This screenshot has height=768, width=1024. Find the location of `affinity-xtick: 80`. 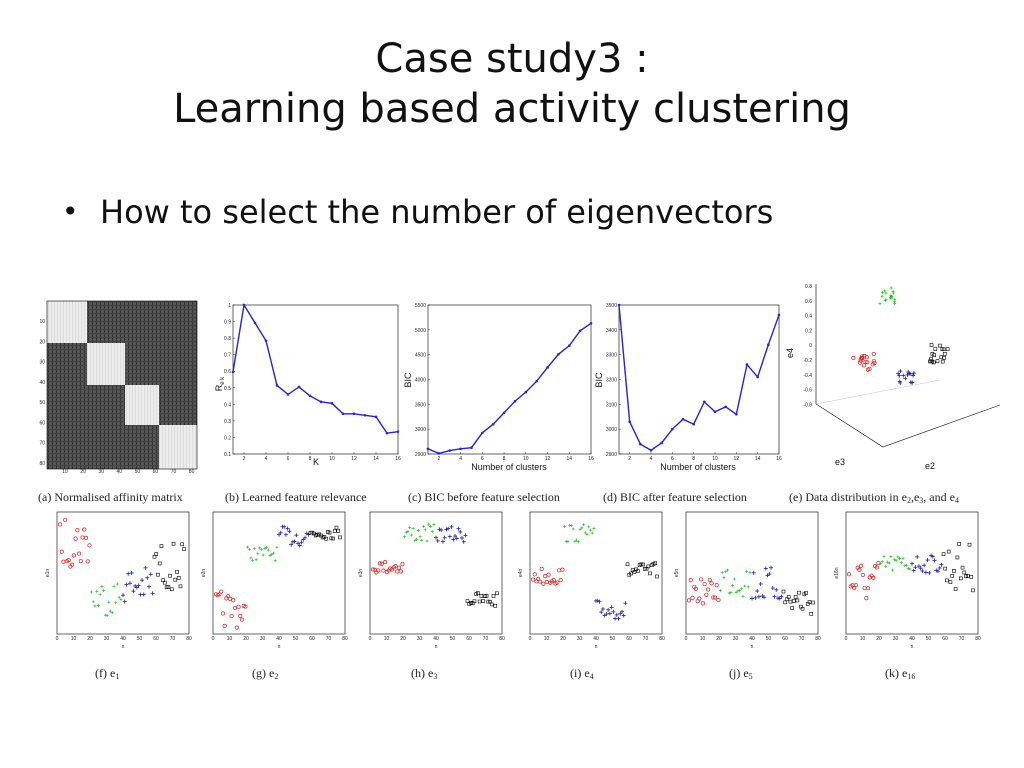

affinity-xtick: 80 is located at coordinates (192, 472).